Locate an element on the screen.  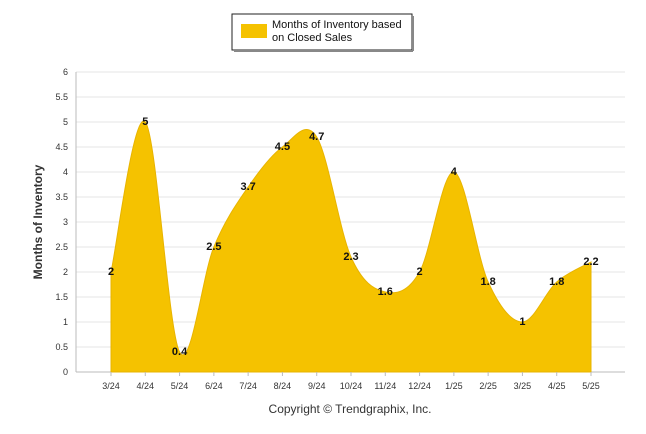
y-axis-title: Months of Inventory is located at coordinates (38, 221).